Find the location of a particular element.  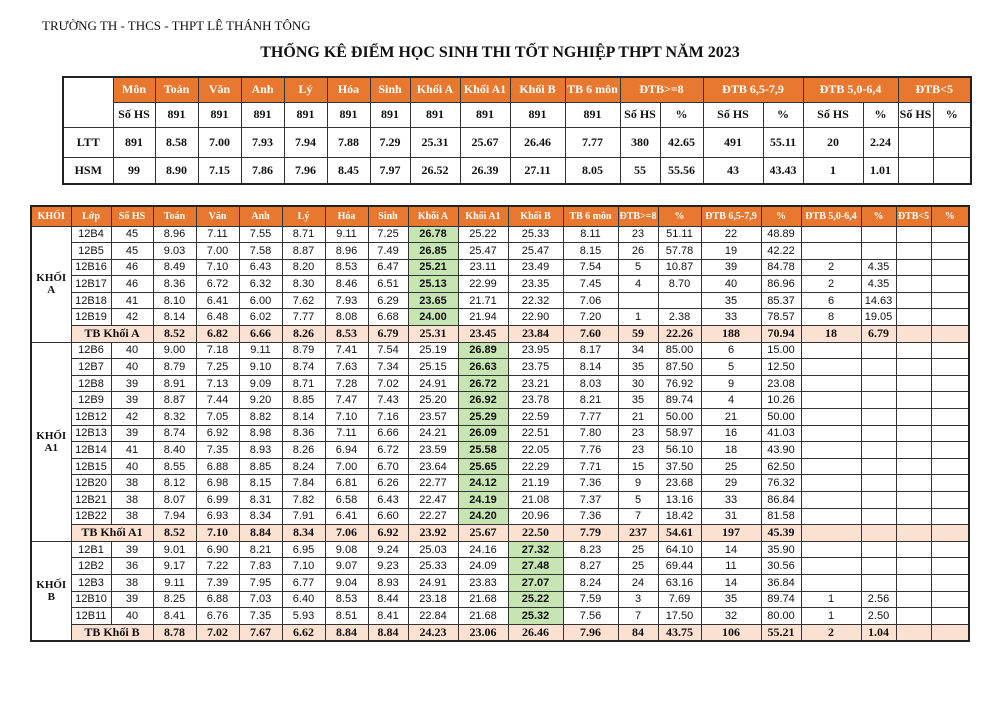

header-cell: Sinh is located at coordinates (388, 216).